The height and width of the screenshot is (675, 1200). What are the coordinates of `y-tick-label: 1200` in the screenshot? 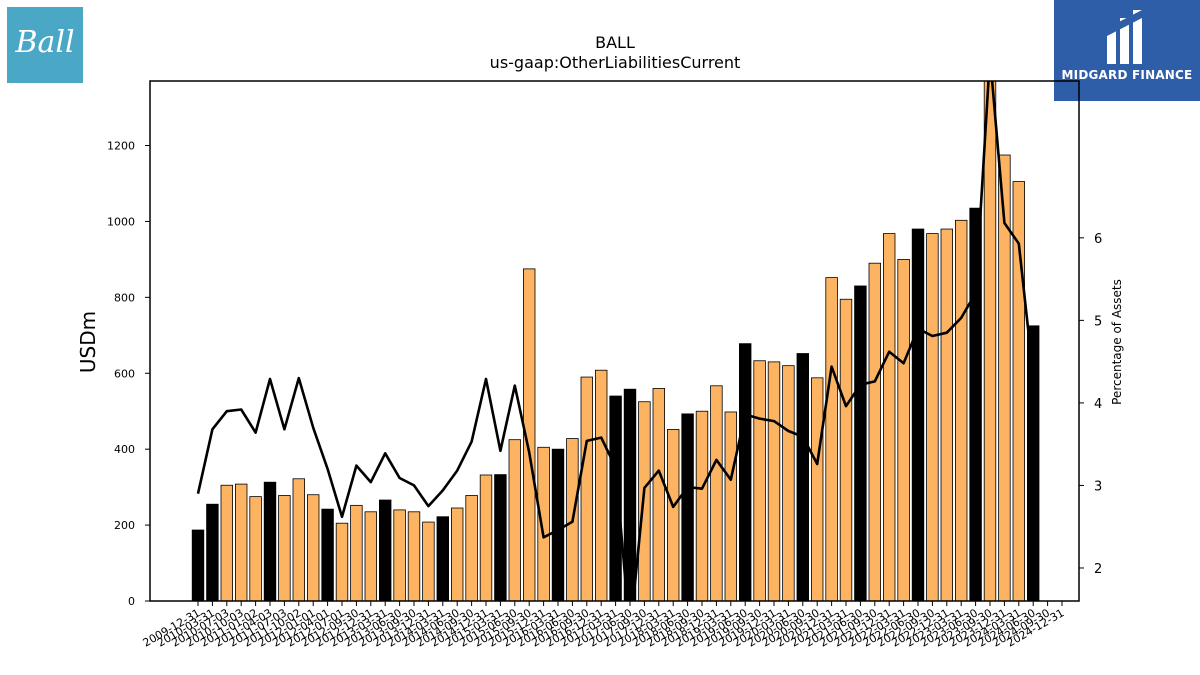 It's located at (121, 146).